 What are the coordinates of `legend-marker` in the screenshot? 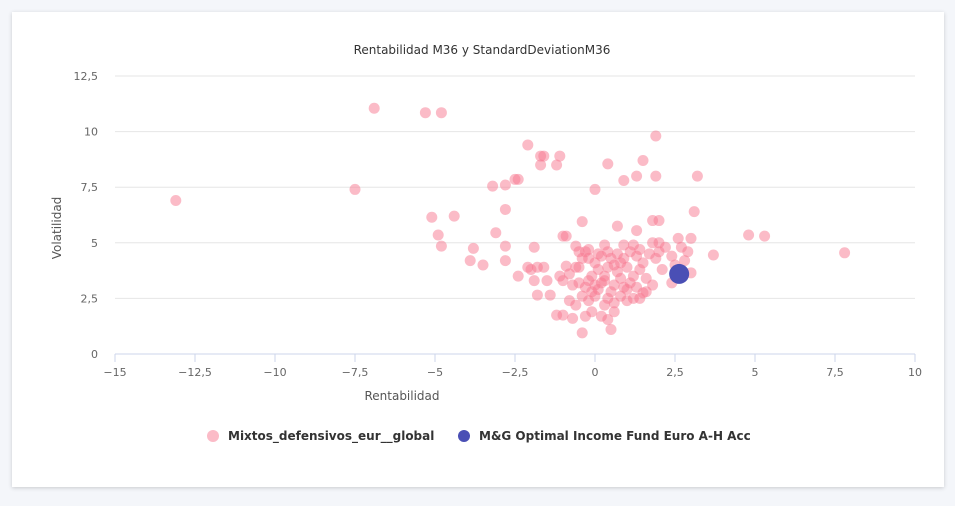 It's located at (464, 436).